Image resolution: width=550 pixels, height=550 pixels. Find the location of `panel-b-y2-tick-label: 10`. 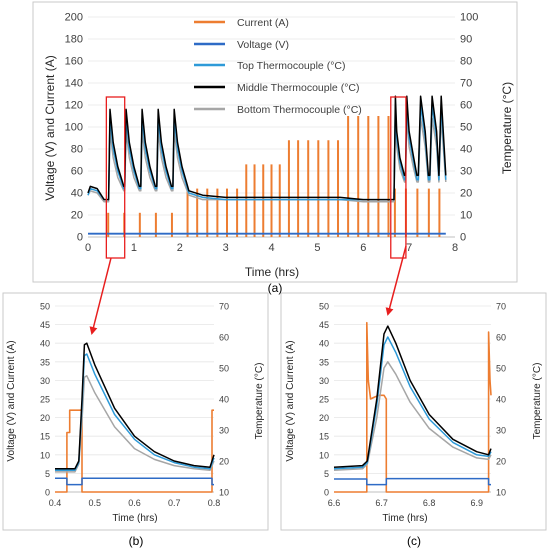

panel-b-y2-tick-label: 10 is located at coordinates (224, 493).